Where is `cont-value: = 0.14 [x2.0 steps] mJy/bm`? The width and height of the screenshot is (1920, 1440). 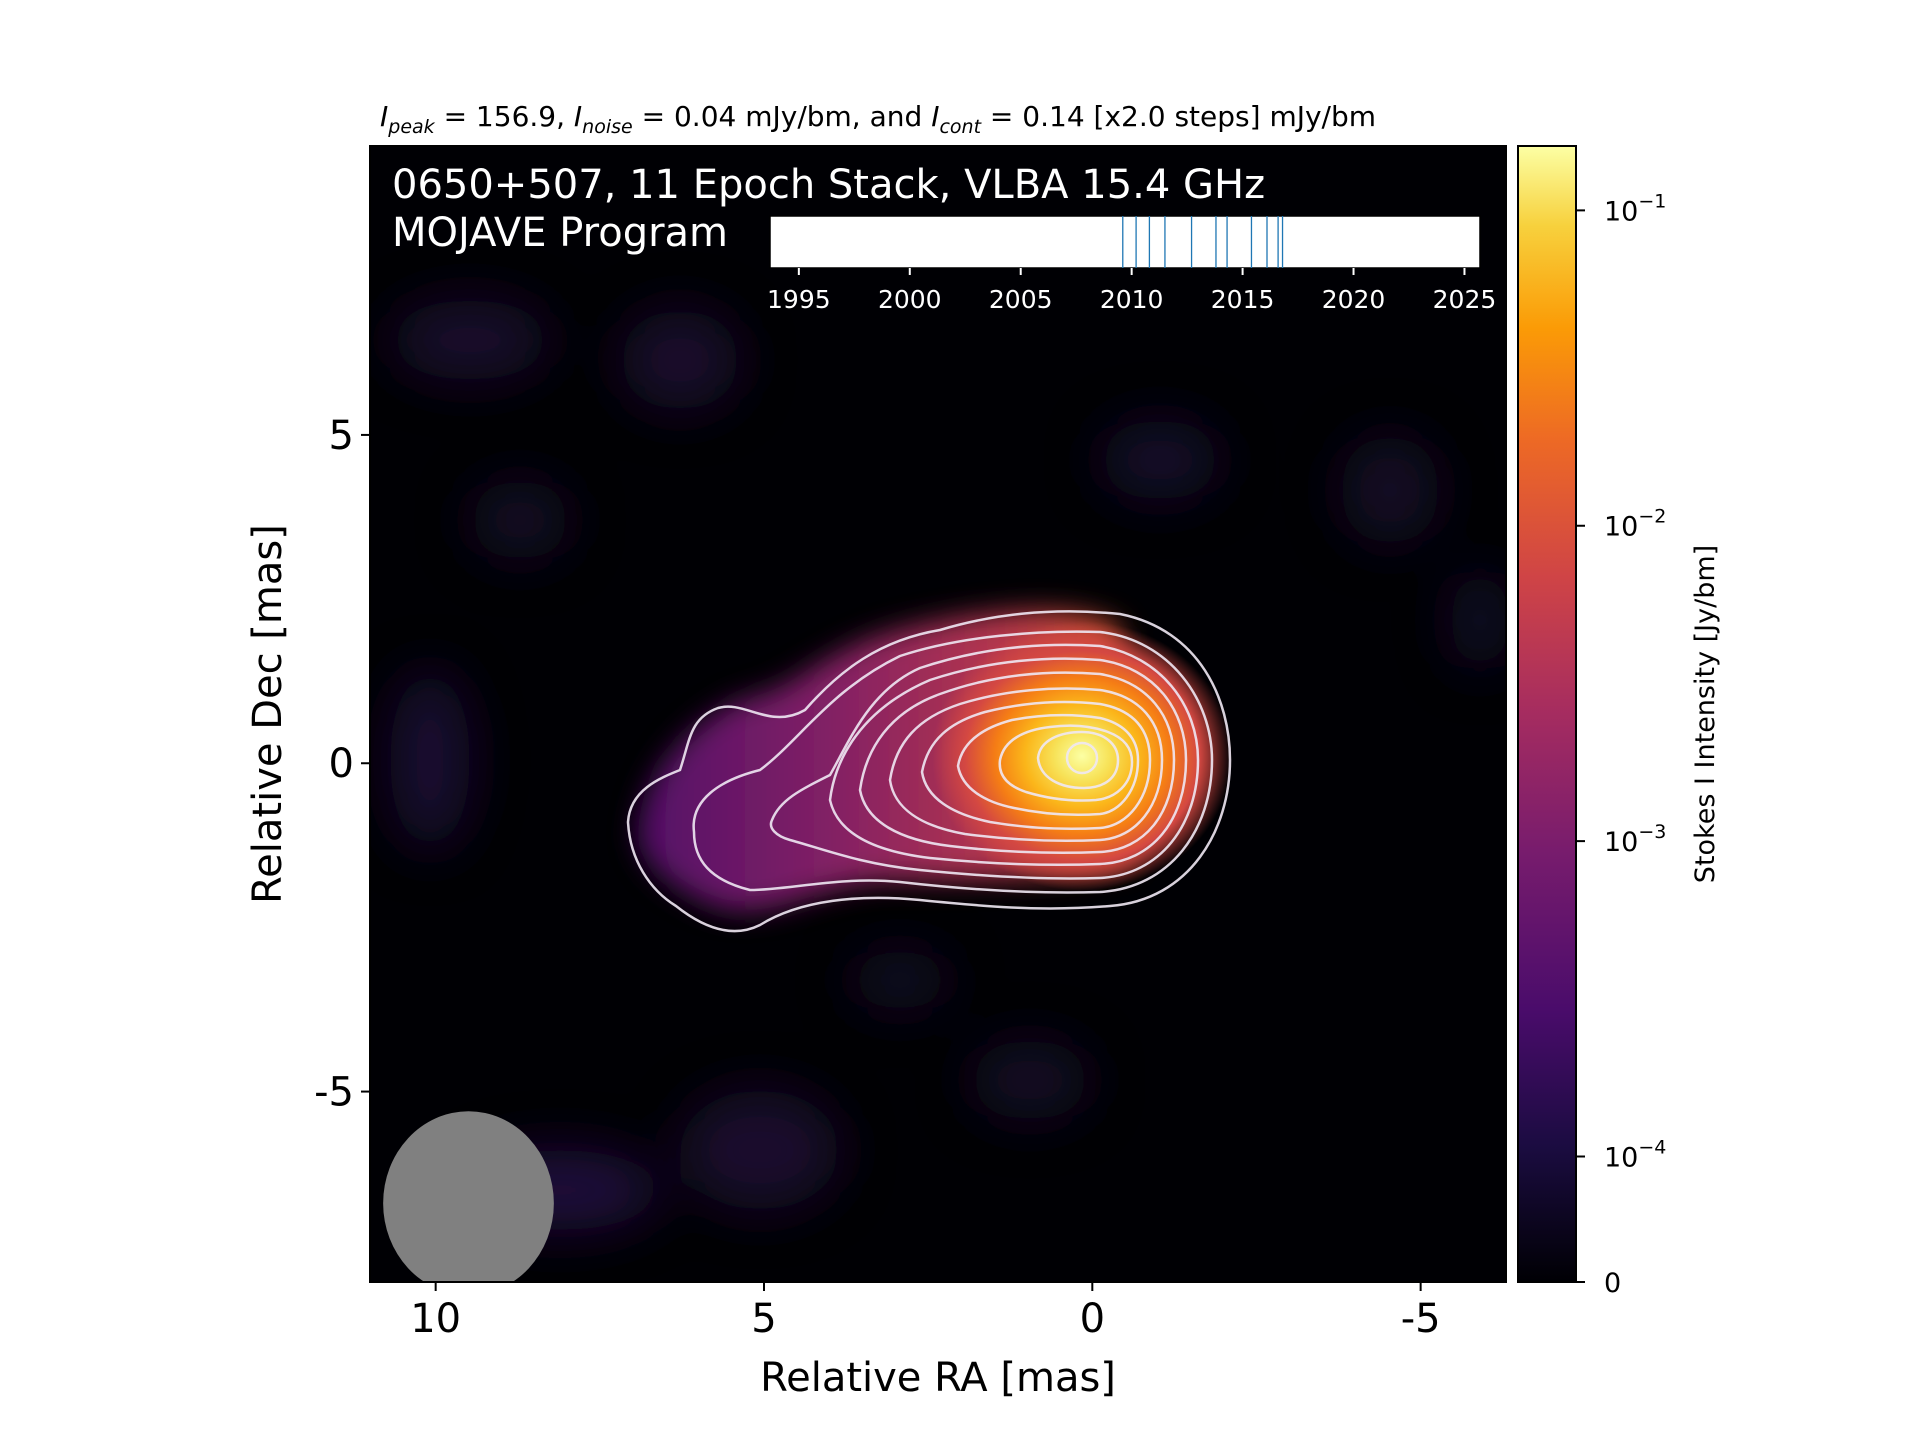
cont-value: = 0.14 [x2.0 steps] mJy/bm is located at coordinates (1178, 116).